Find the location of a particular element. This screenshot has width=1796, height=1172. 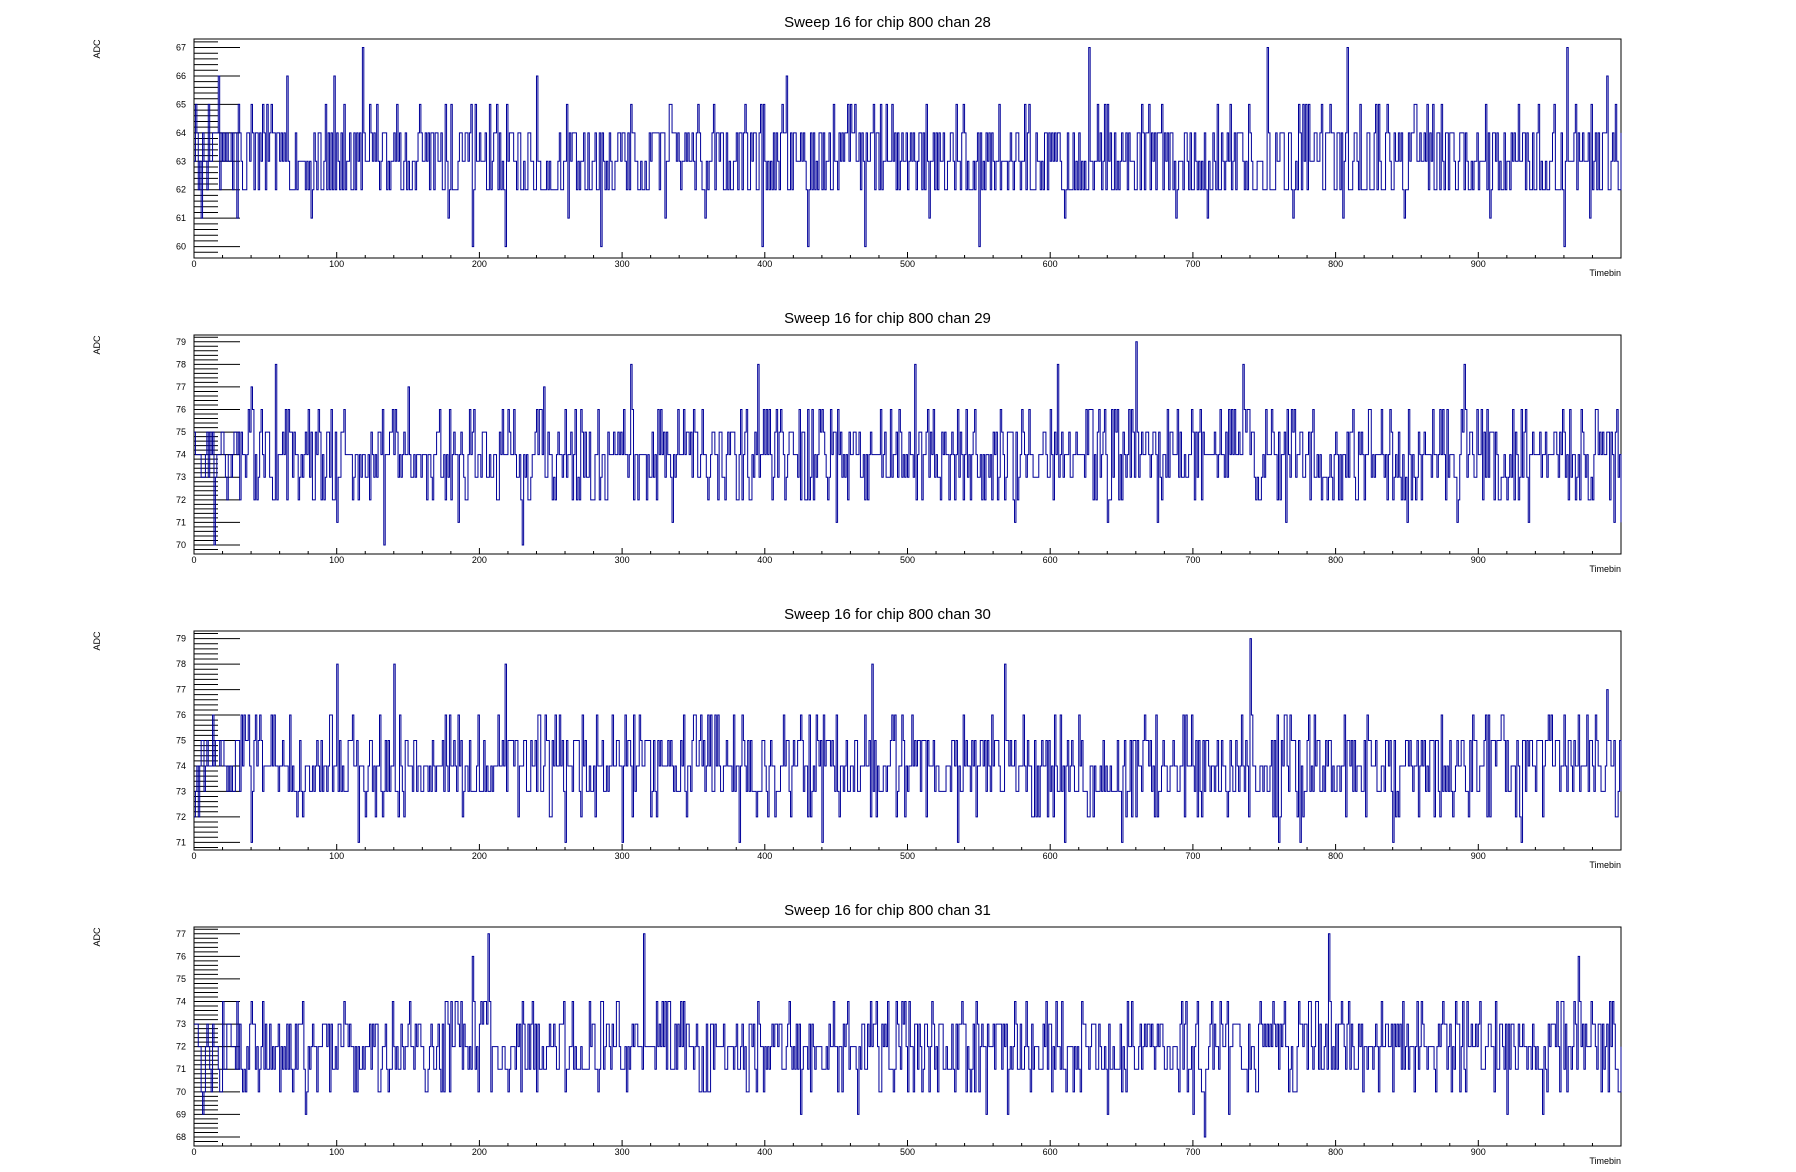

y-tick-label: 65 is located at coordinates (181, 104).